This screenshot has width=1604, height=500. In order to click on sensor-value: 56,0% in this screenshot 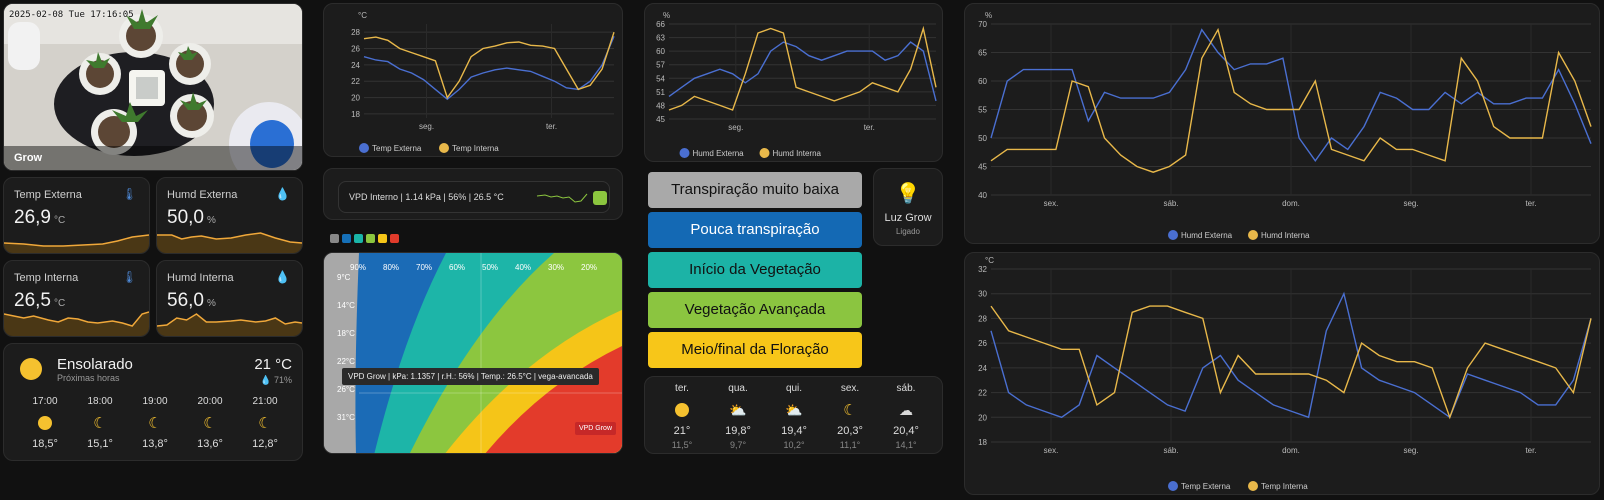, I will do `click(191, 300)`.